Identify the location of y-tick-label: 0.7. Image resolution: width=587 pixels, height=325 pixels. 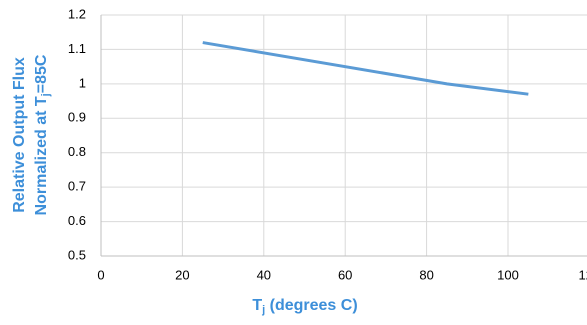
(77, 186).